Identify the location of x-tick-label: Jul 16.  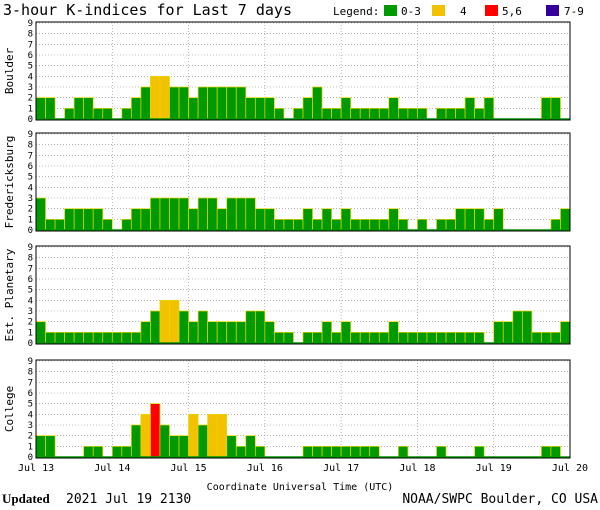
(265, 468).